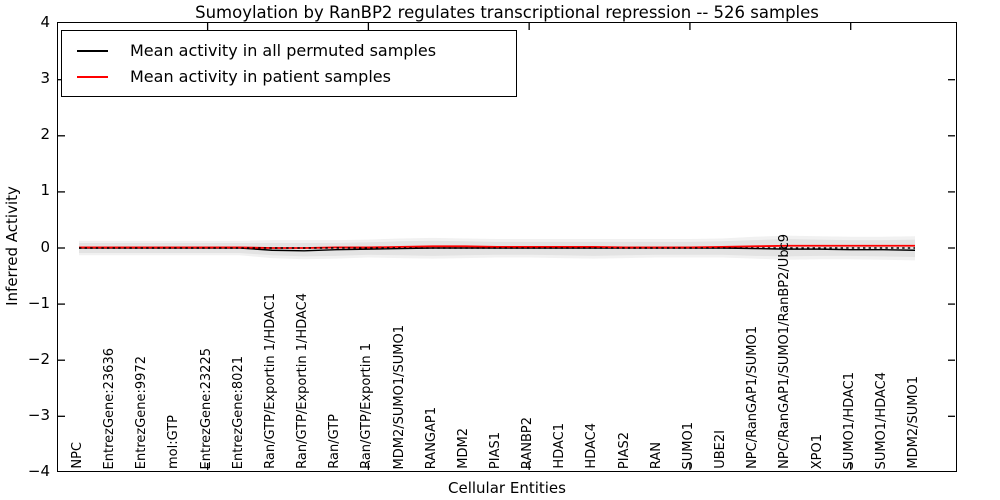  I want to click on x-axis-label: Cellular Entities, so click(507, 488).